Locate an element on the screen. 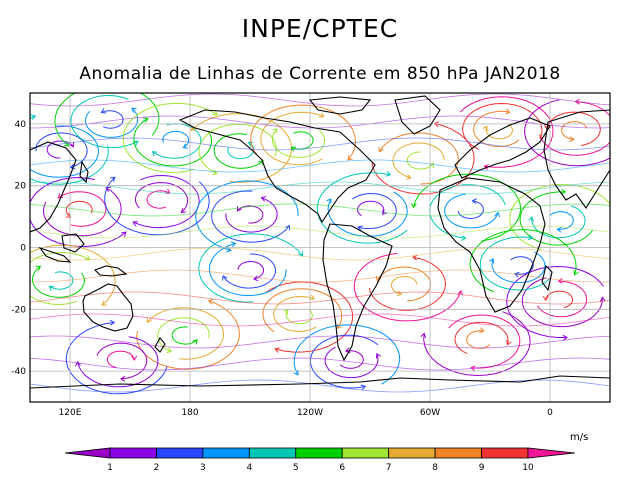 The height and width of the screenshot is (494, 640). colorbar-labels: 1 2 3 4 5 6 7 8 9 10 is located at coordinates (320, 468).